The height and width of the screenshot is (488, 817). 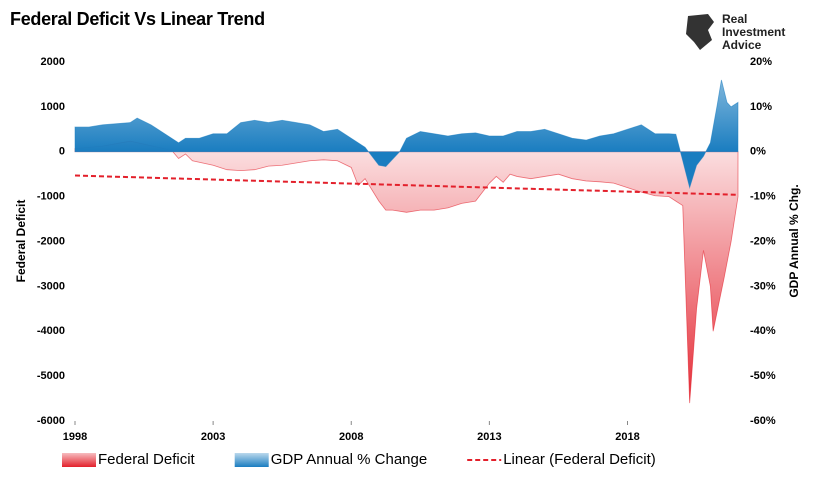 What do you see at coordinates (213, 437) in the screenshot?
I see `x-tick-label: 2003` at bounding box center [213, 437].